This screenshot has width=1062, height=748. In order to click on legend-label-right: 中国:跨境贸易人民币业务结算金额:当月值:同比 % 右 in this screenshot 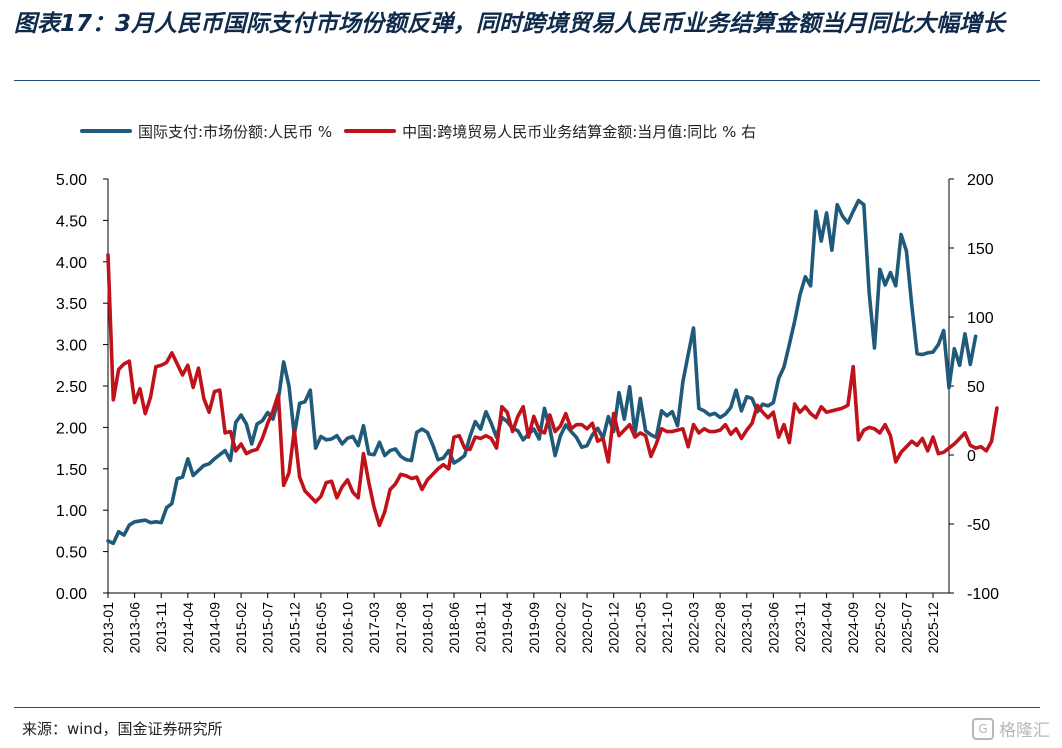, I will do `click(579, 131)`.